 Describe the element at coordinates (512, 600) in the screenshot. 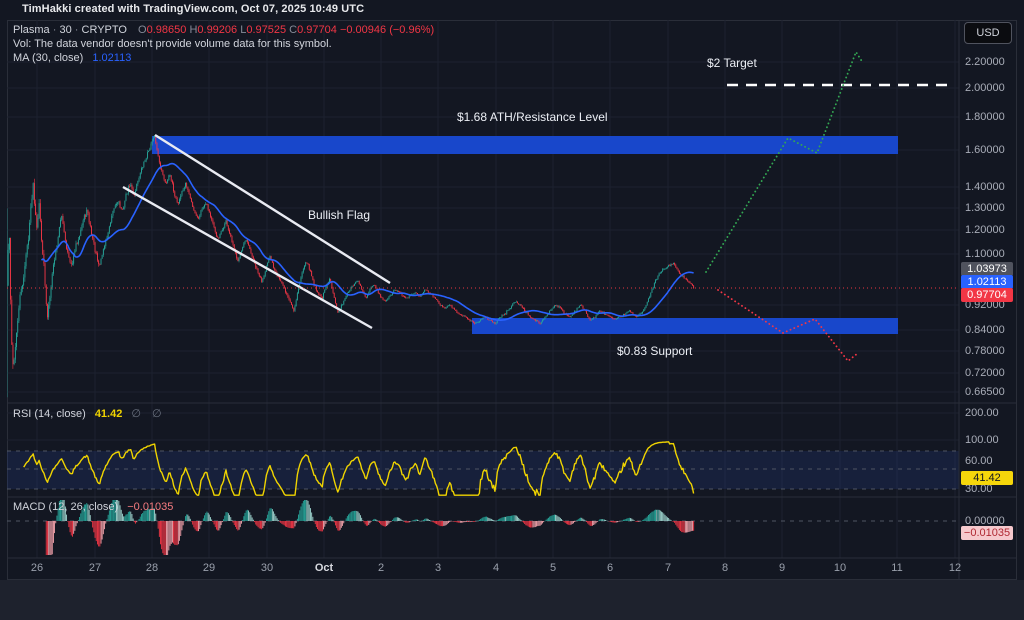

I see `bottom-brand-bar: TradingView` at that location.